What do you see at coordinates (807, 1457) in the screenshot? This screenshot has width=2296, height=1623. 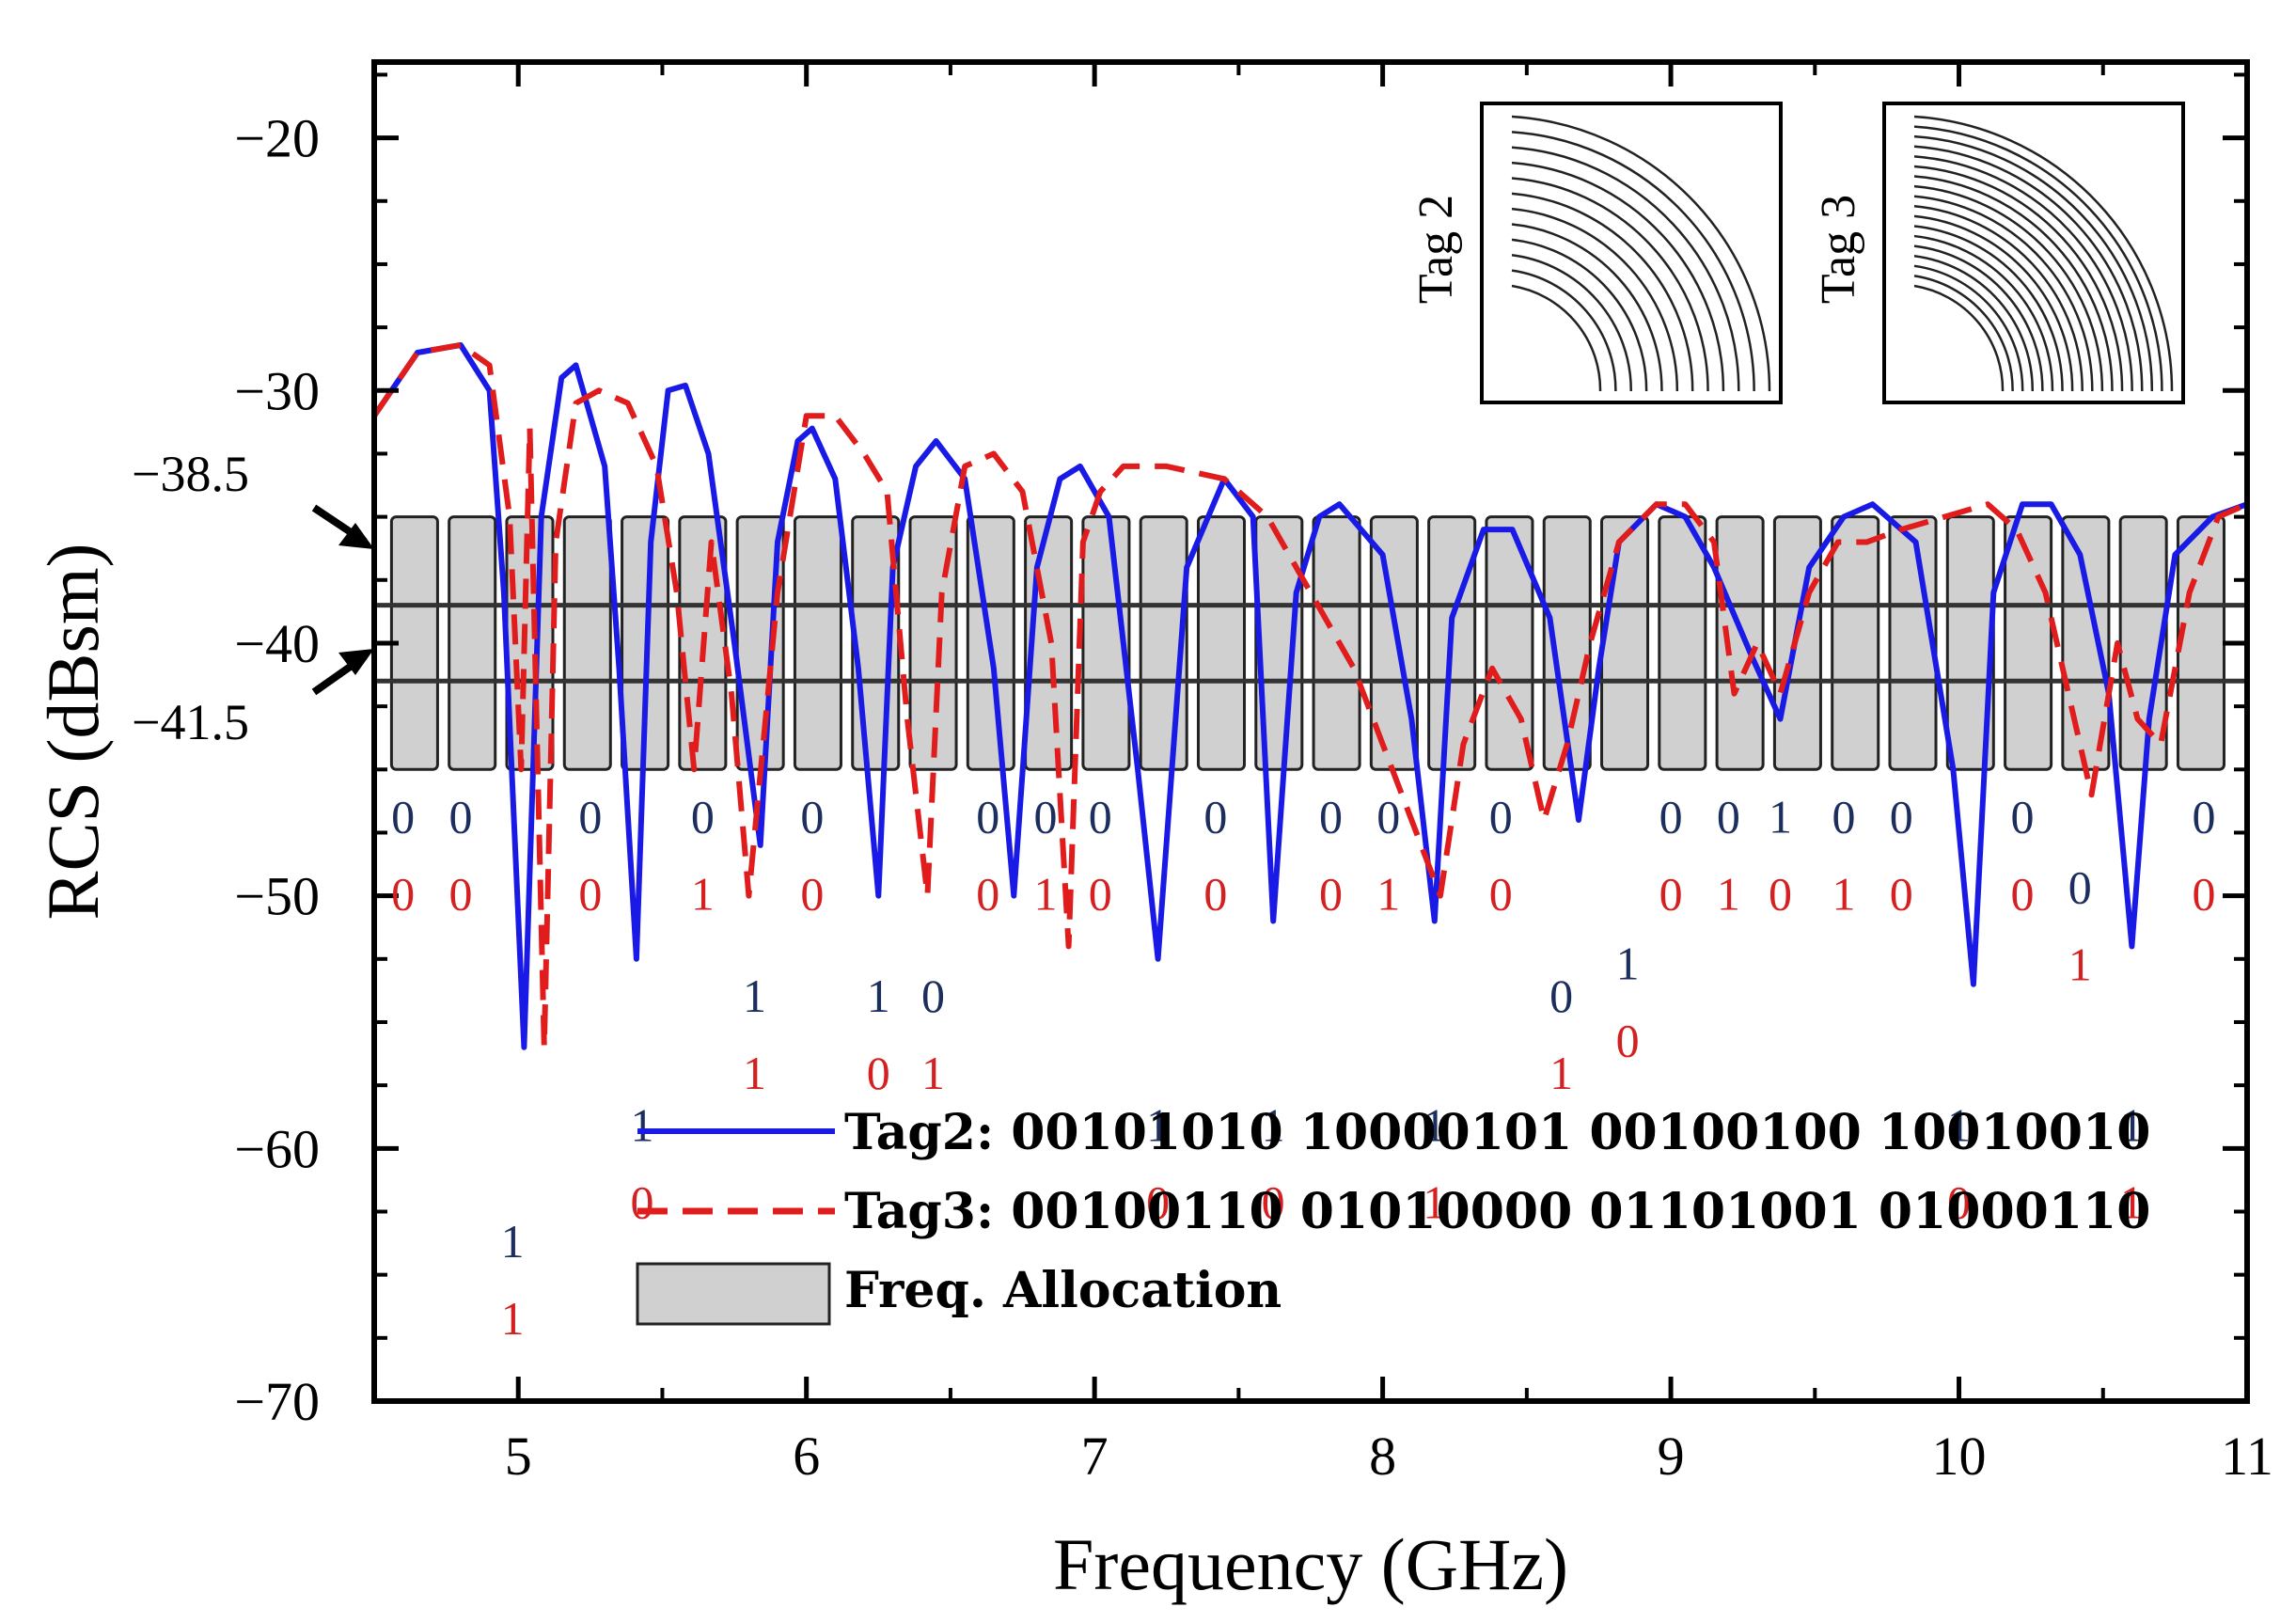 I see `x-tick-label: 6` at bounding box center [807, 1457].